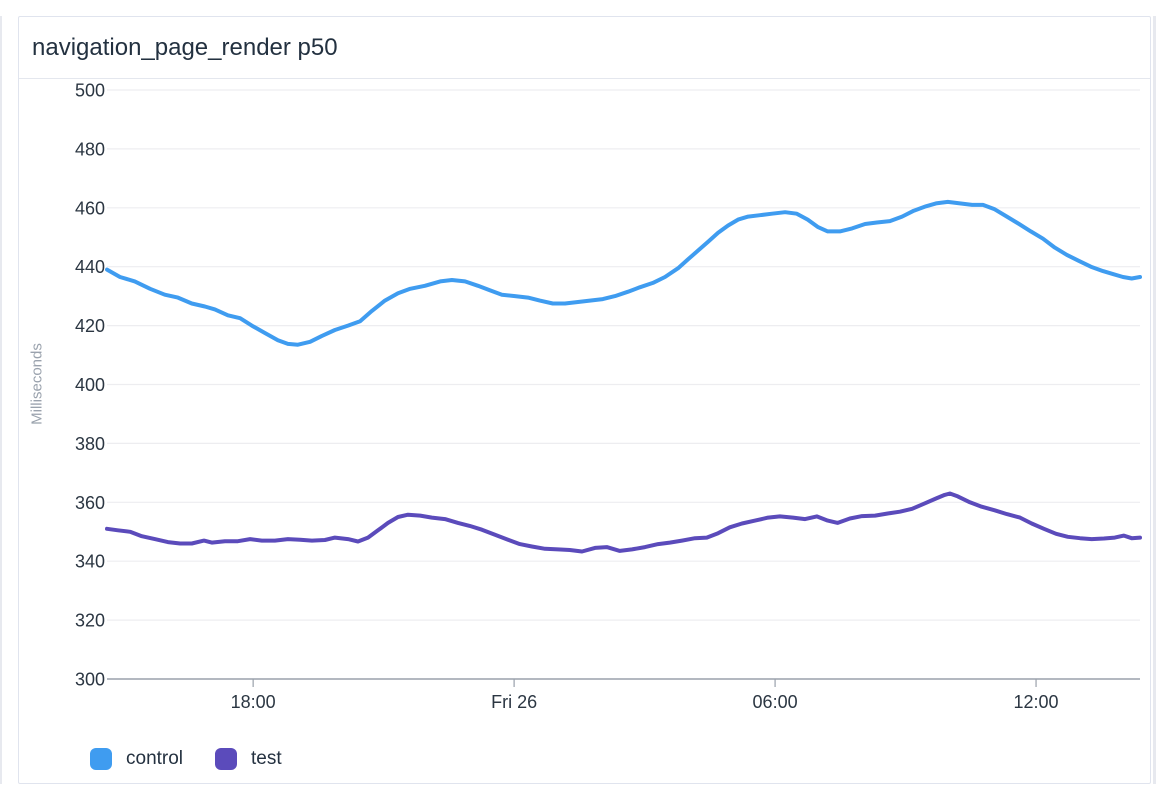 This screenshot has width=1170, height=800. Describe the element at coordinates (226, 759) in the screenshot. I see `legend-swatch-test` at that location.